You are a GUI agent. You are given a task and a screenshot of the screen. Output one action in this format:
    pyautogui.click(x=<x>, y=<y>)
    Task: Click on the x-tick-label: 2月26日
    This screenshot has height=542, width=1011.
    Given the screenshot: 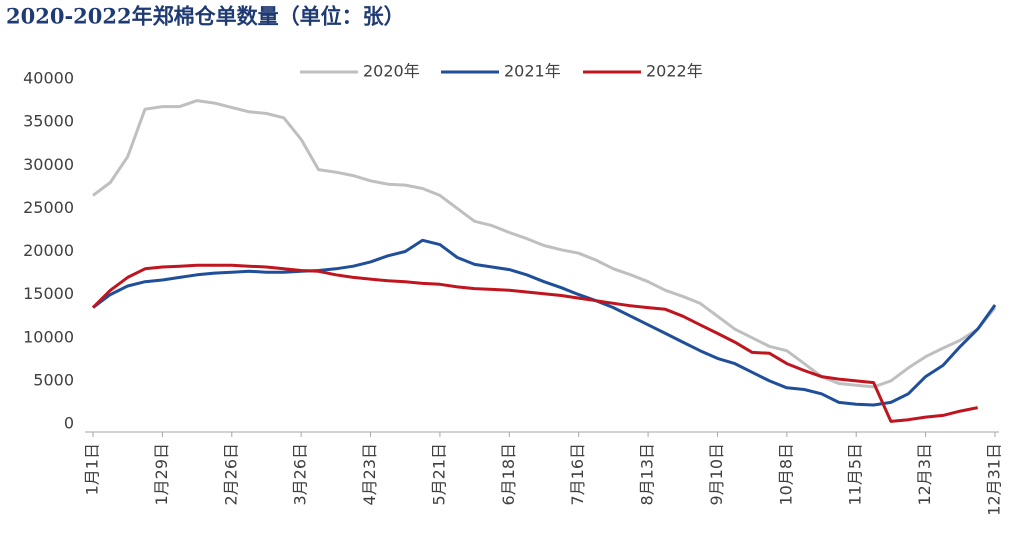 What is the action you would take?
    pyautogui.click(x=230, y=474)
    